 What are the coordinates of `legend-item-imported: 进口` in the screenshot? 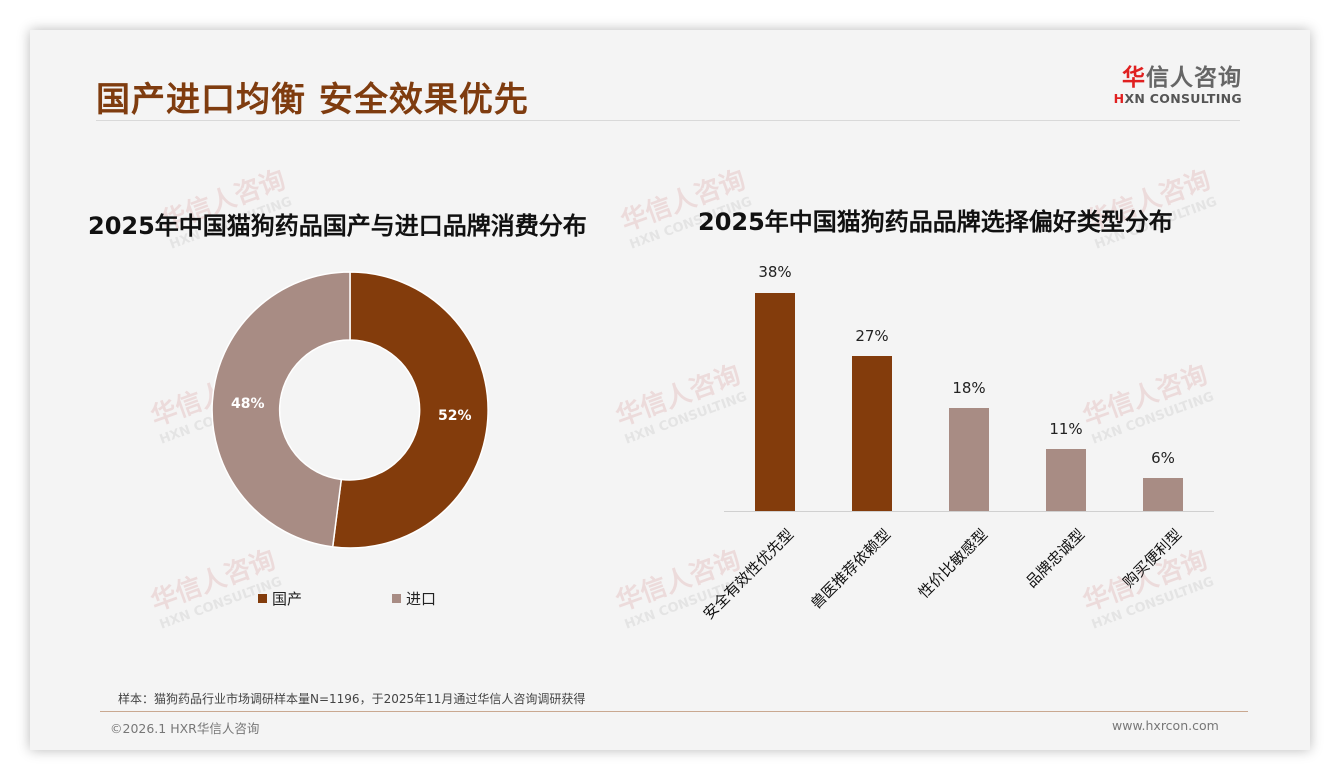 It's located at (414, 598).